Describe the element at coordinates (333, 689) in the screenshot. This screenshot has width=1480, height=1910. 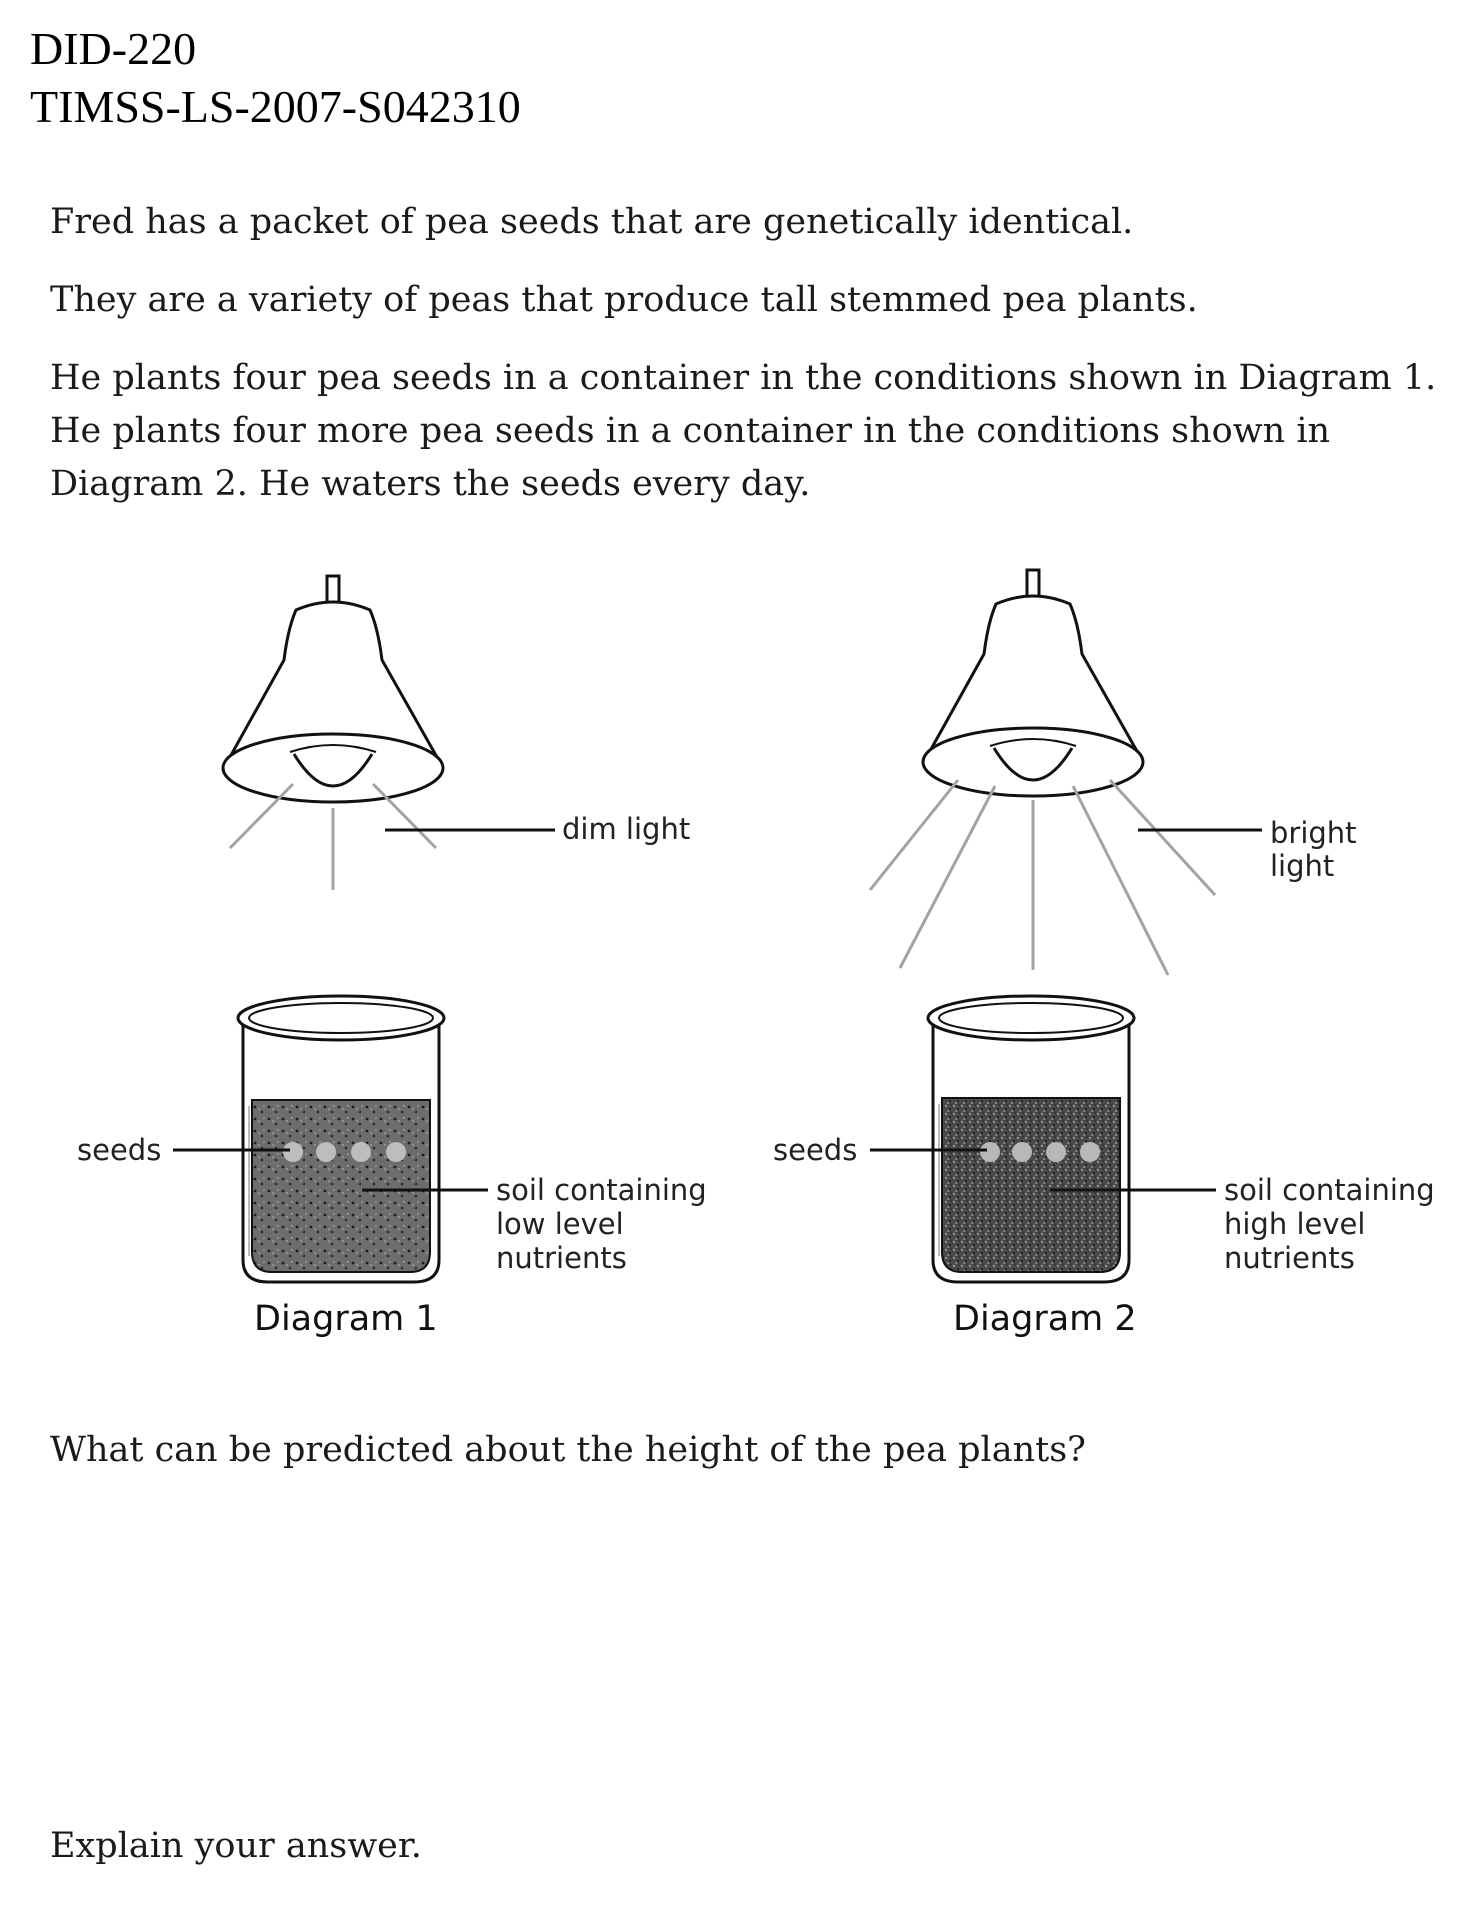
I see `lamp-dim-icon` at that location.